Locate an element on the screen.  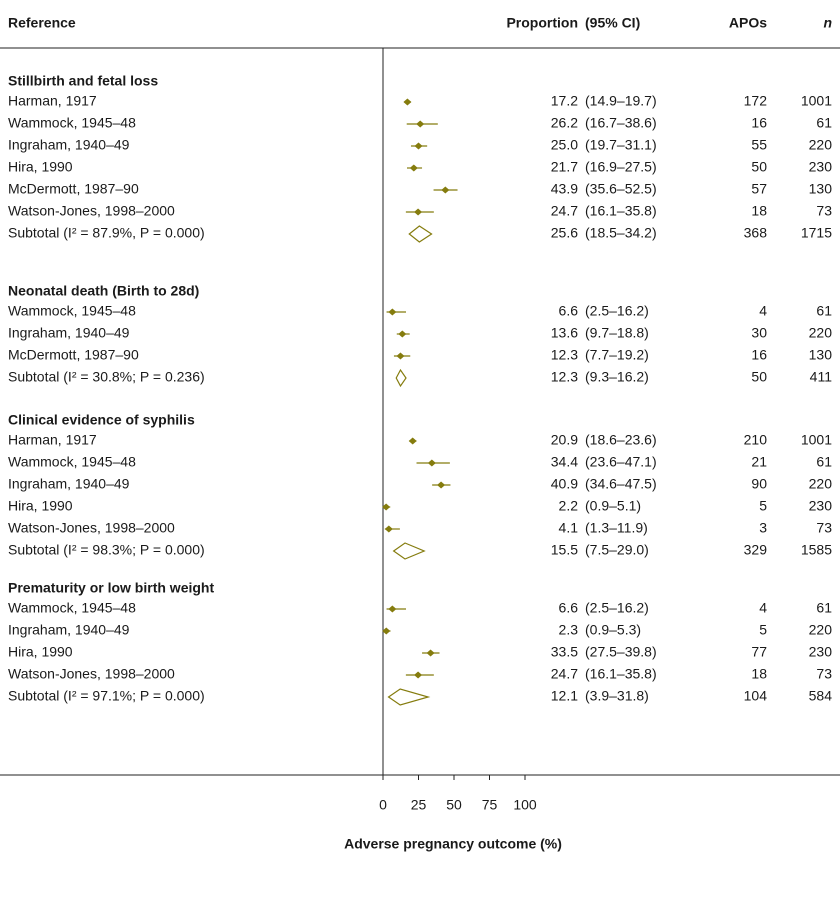
ci: (16.1–35.8) is located at coordinates (621, 211).